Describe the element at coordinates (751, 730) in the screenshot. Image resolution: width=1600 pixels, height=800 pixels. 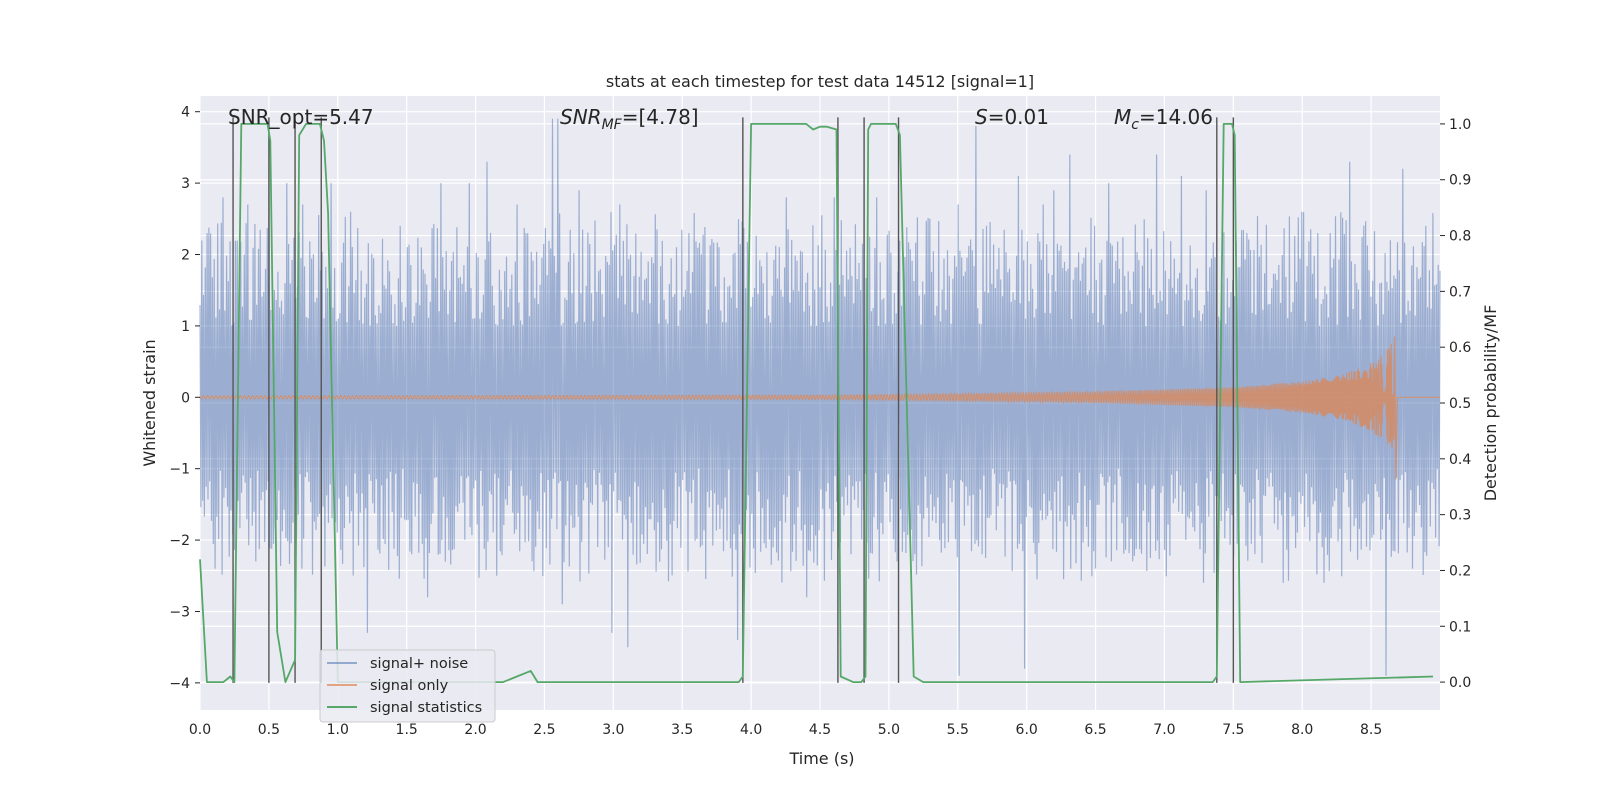
I see `x-tick-label: 4.0` at that location.